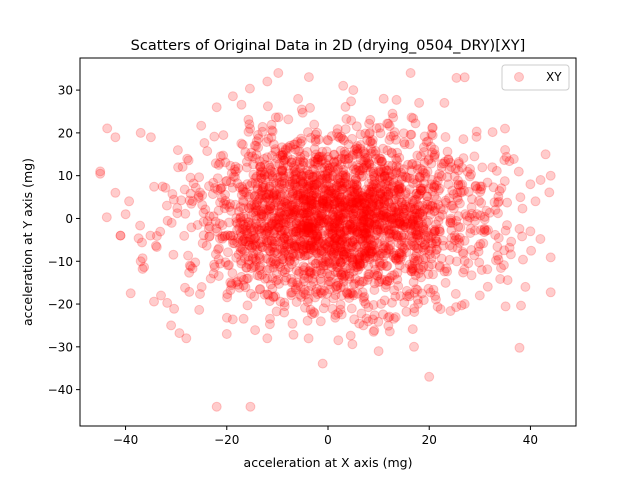 The image size is (640, 480). Describe the element at coordinates (328, 462) in the screenshot. I see `x-axis-label: acceleration at X axis (mg)` at that location.